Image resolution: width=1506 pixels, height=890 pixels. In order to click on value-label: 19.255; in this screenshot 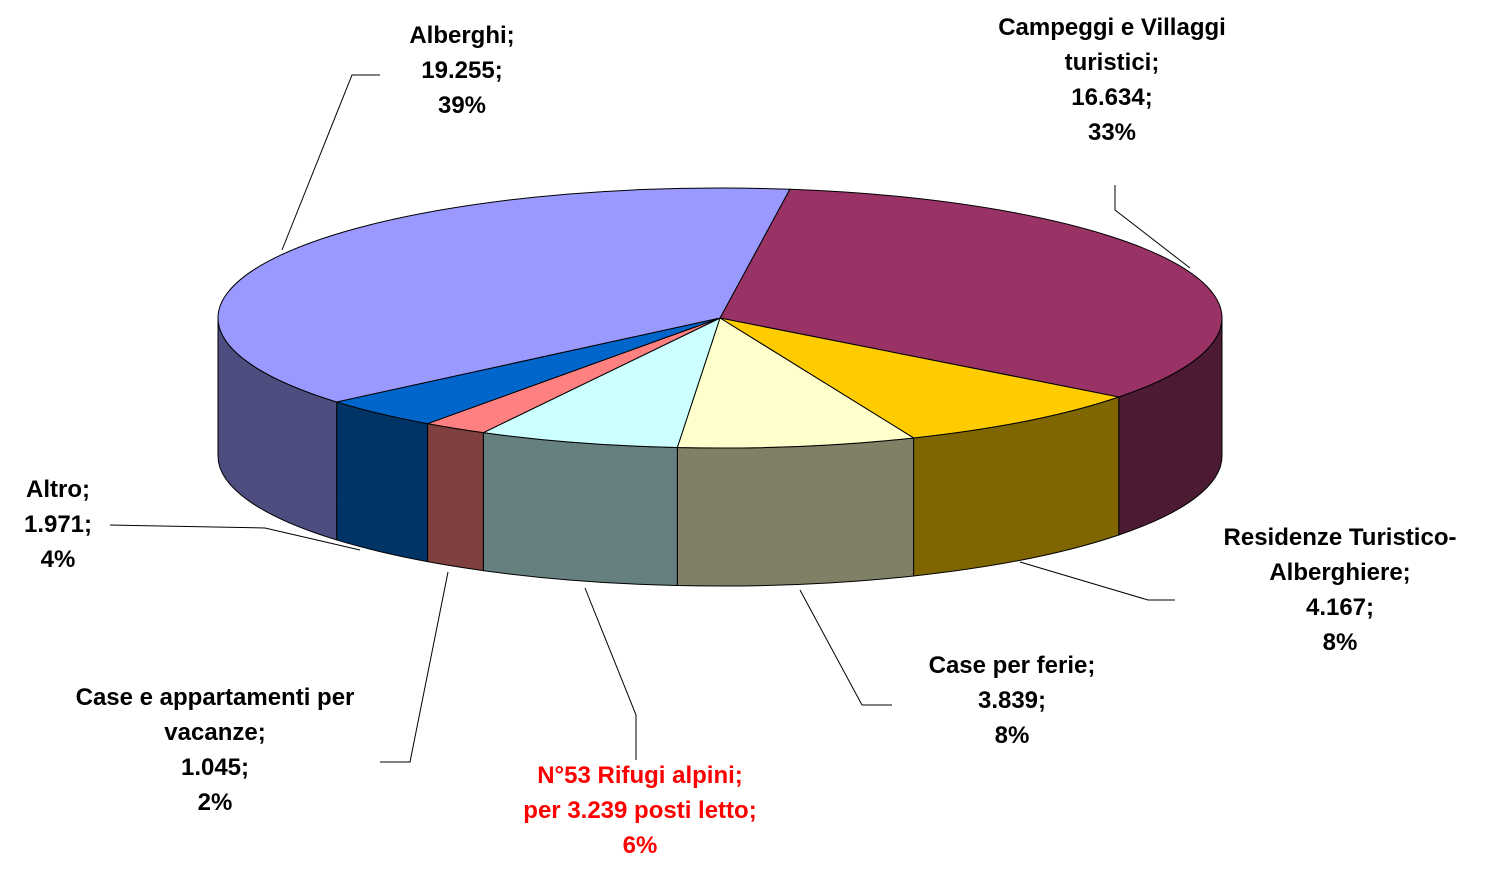, I will do `click(462, 70)`.